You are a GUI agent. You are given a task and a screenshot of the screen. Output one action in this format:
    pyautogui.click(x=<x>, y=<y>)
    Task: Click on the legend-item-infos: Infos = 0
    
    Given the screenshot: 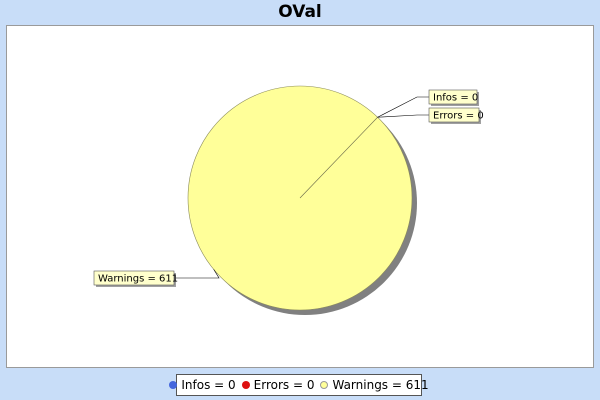 What is the action you would take?
    pyautogui.click(x=202, y=385)
    